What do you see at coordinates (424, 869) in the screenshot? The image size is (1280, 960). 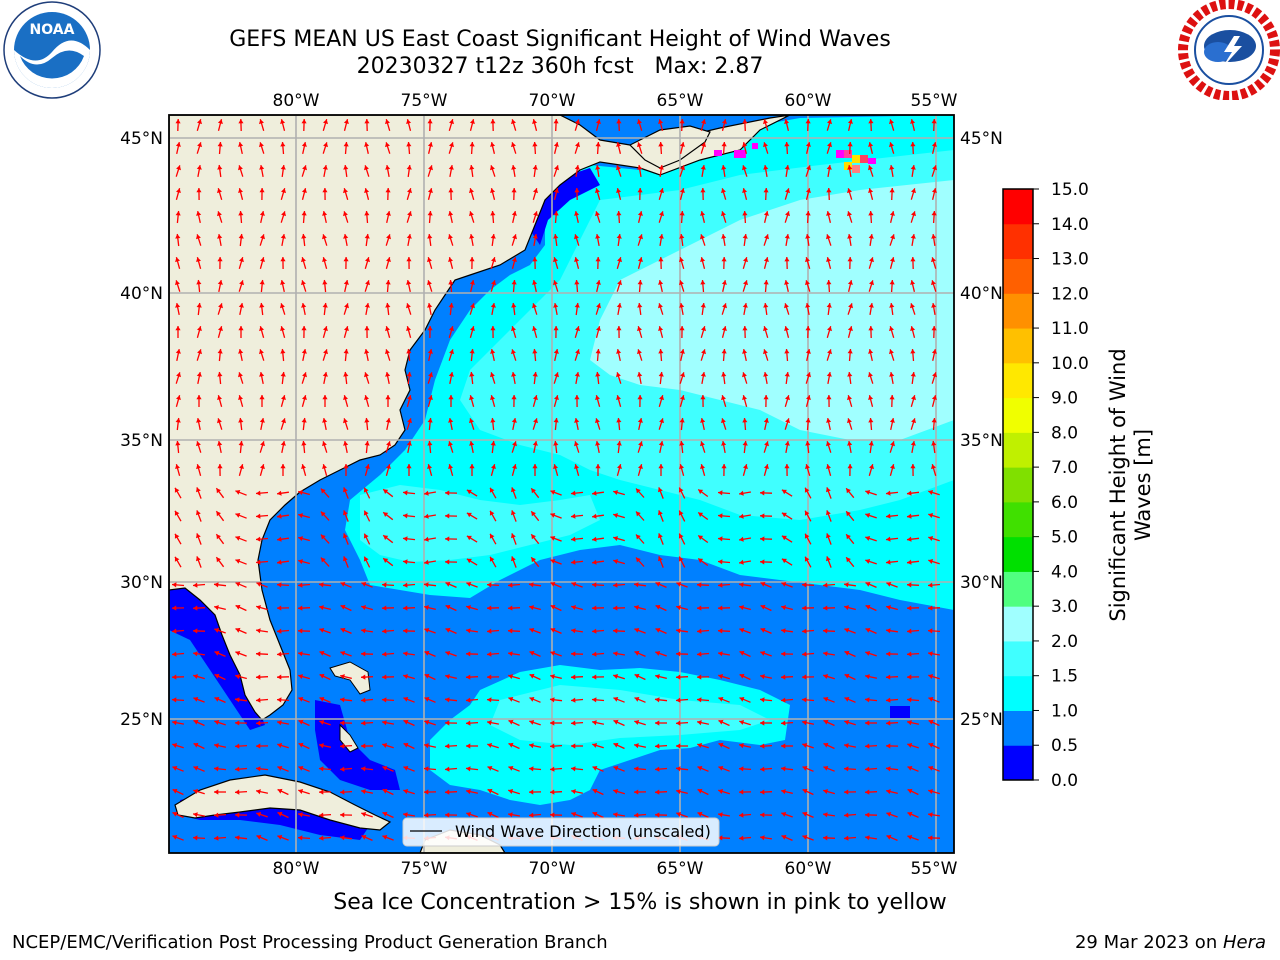 I see `lon-label-bottom: 75°W` at bounding box center [424, 869].